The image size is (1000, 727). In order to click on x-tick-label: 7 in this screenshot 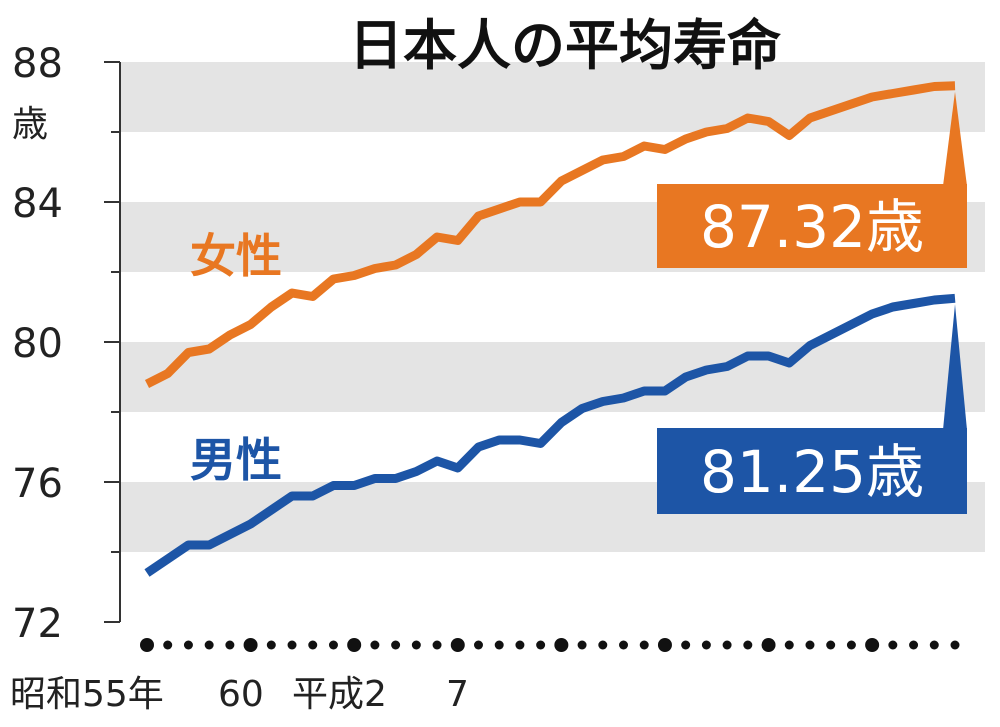, I will do `click(457, 694)`.